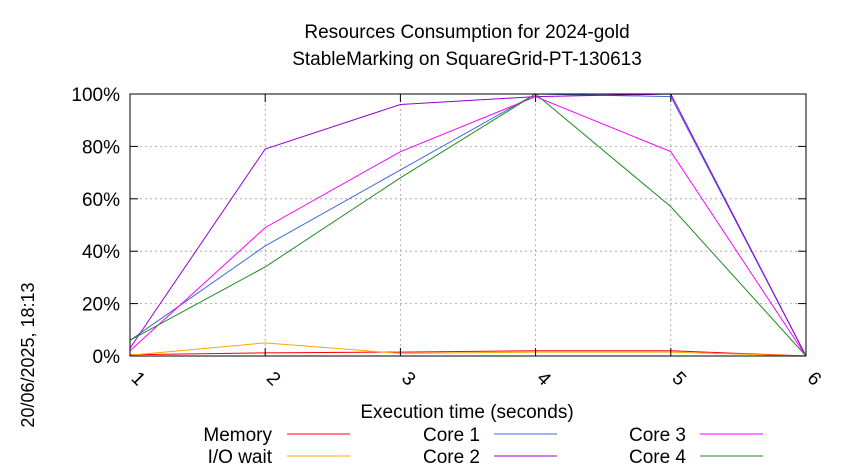  What do you see at coordinates (237, 435) in the screenshot?
I see `legend-label: Memory` at bounding box center [237, 435].